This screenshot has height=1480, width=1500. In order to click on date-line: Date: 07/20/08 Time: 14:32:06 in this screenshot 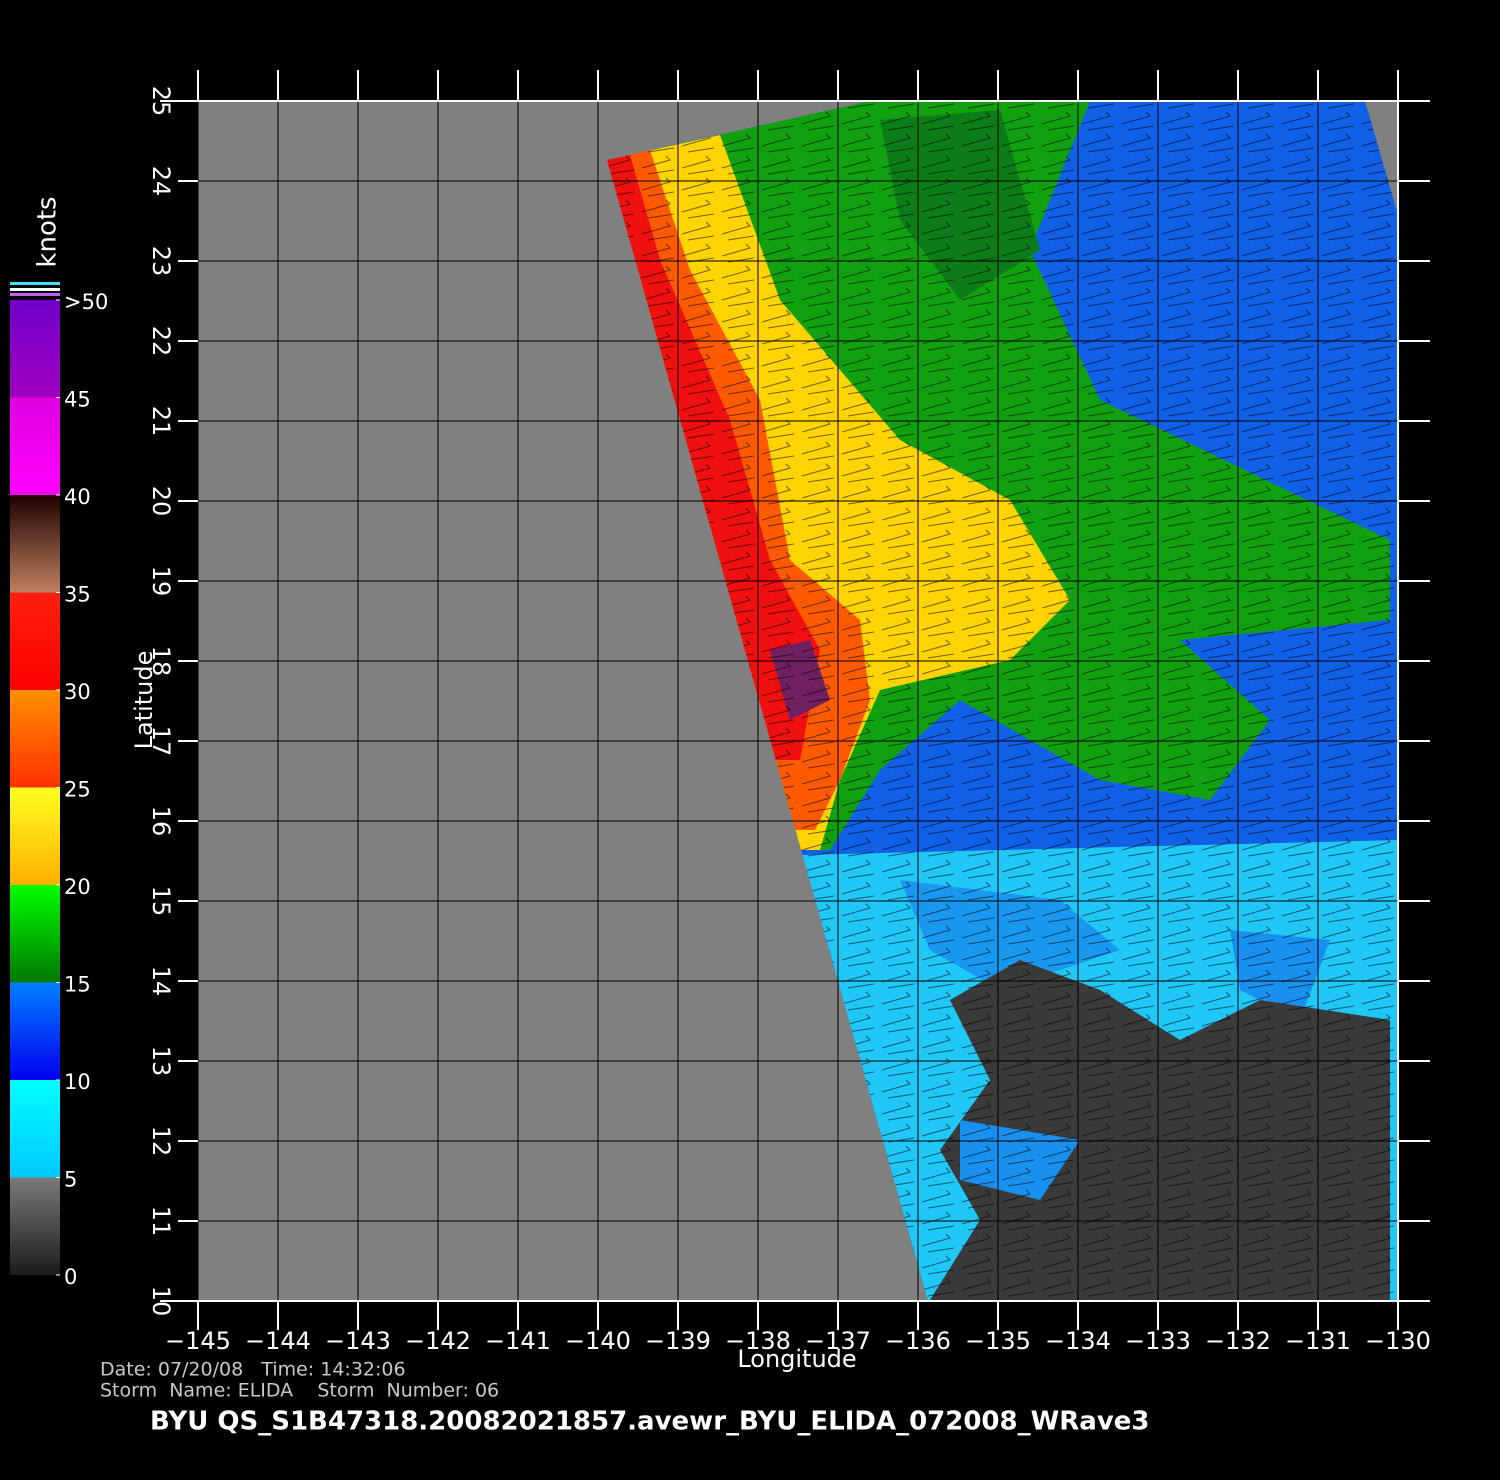, I will do `click(253, 1370)`.